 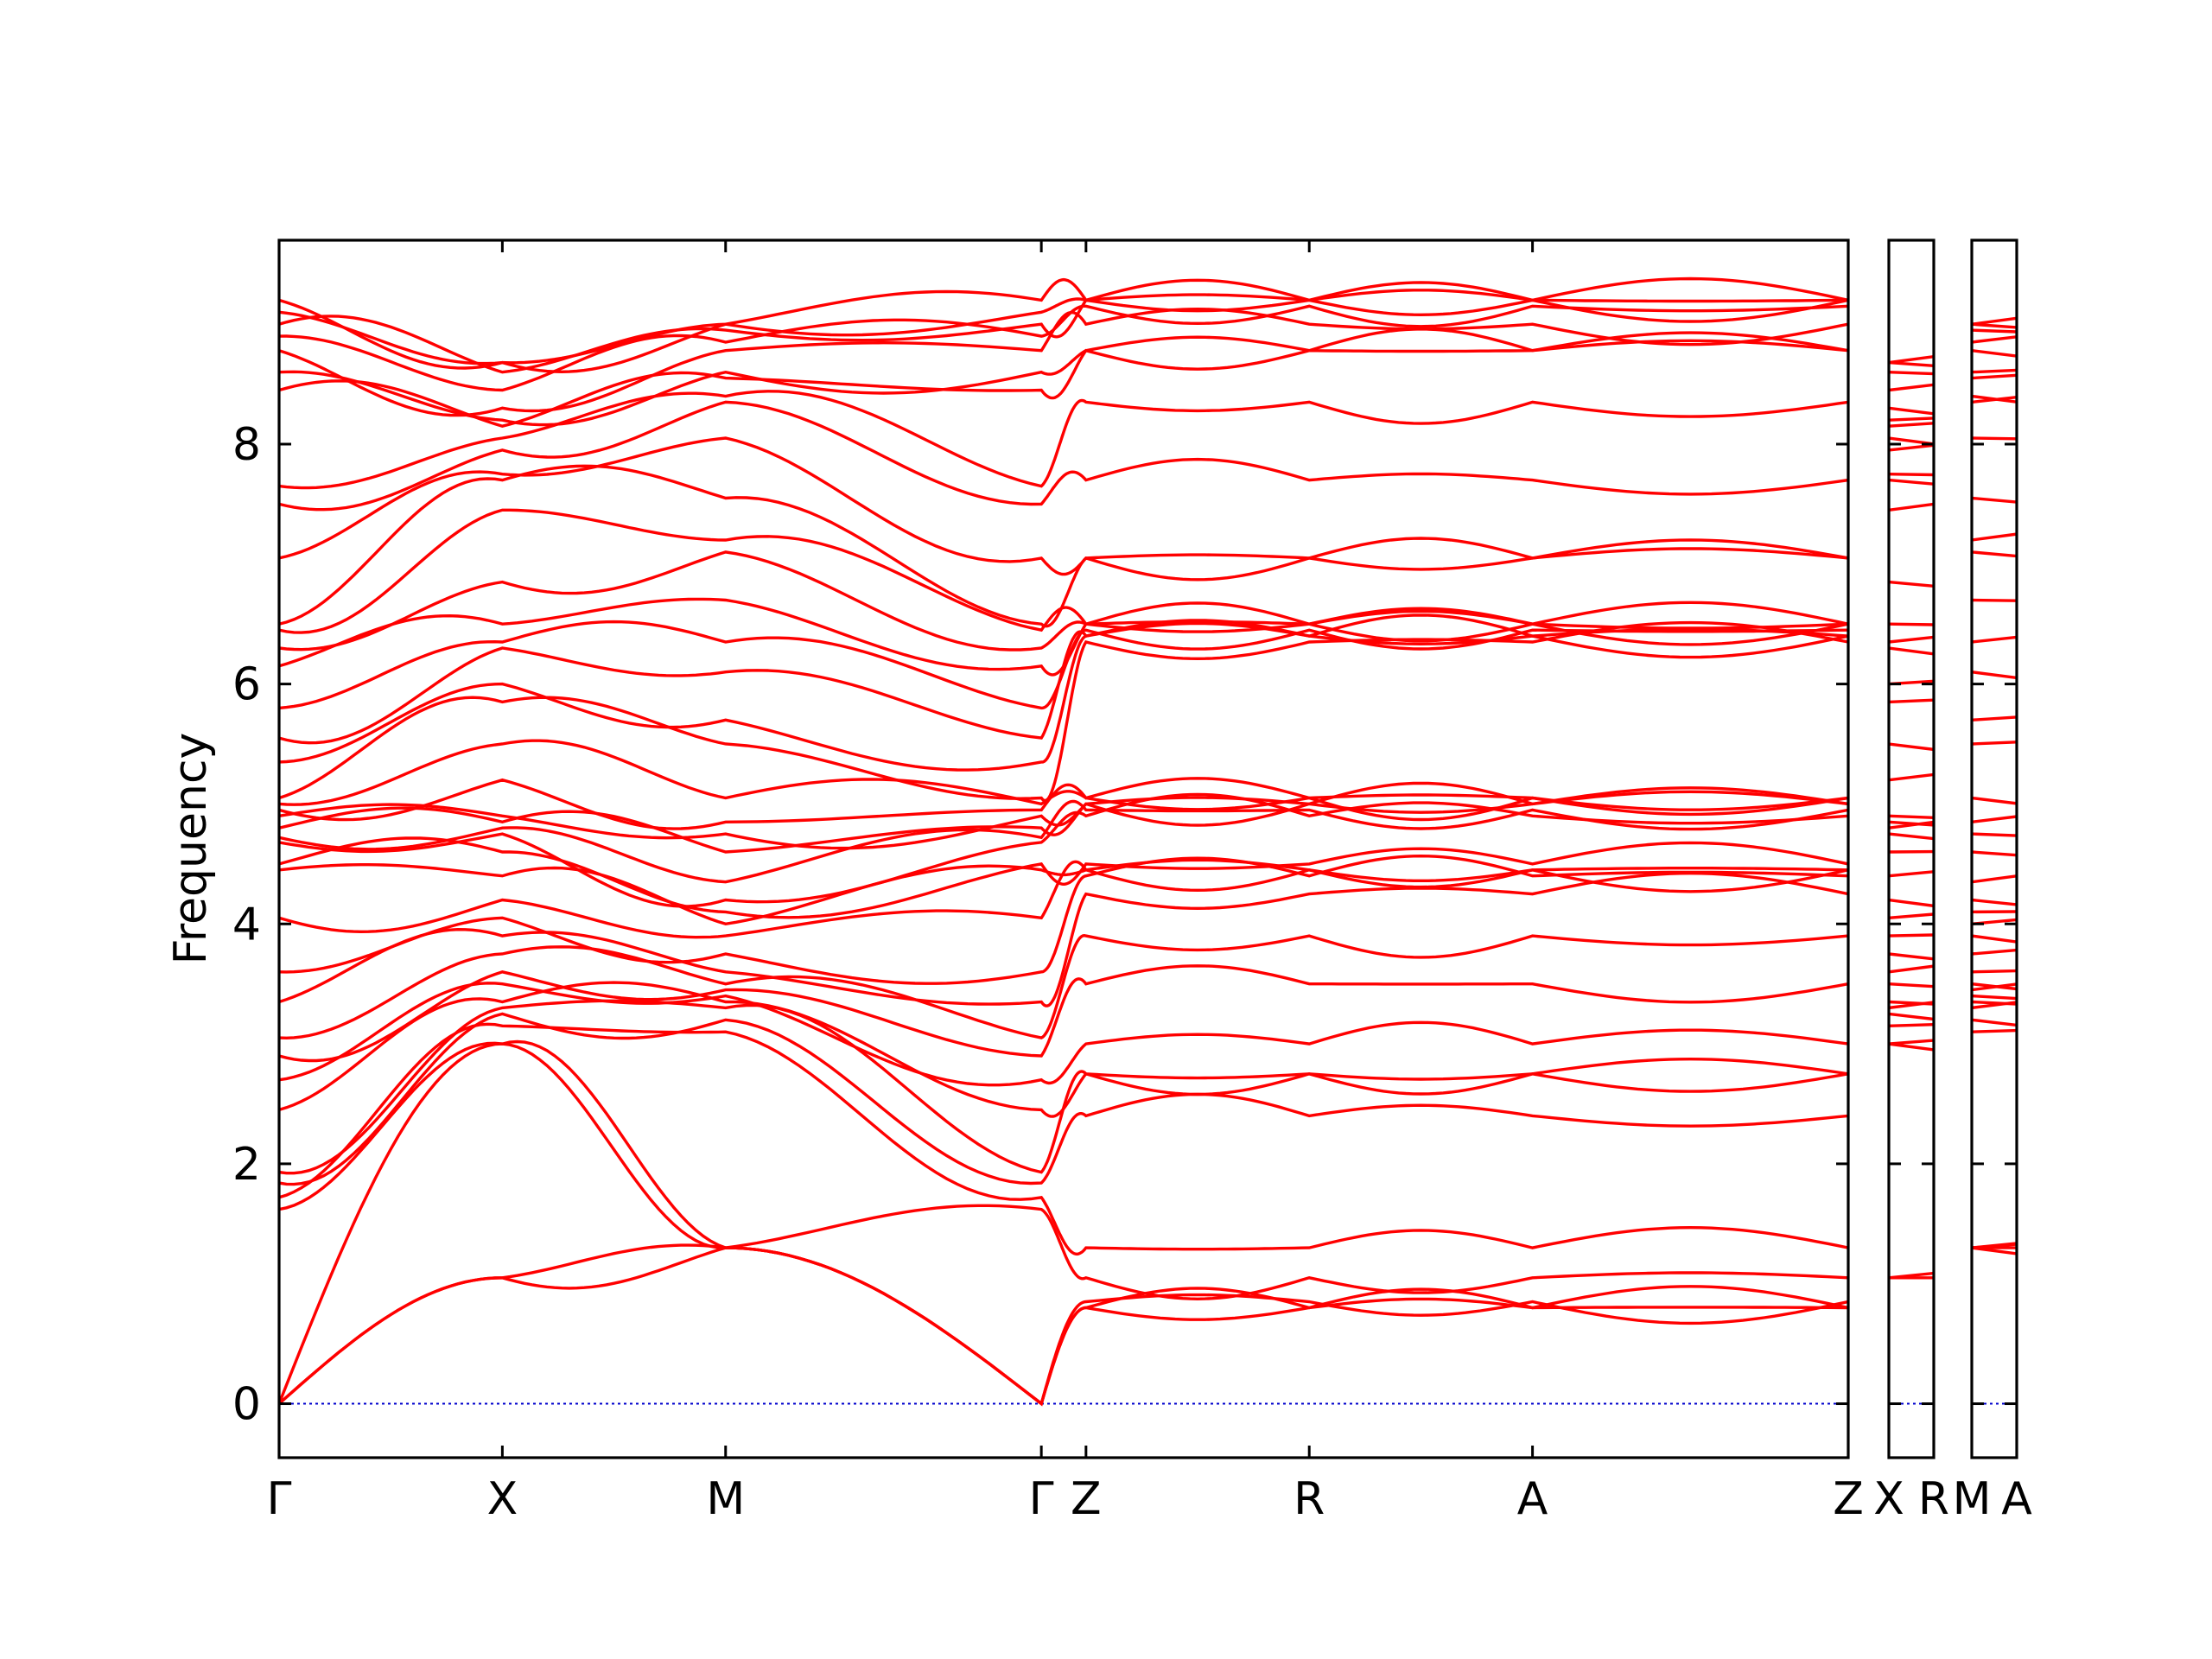 I want to click on y-tick-label: 4, so click(x=246, y=924).